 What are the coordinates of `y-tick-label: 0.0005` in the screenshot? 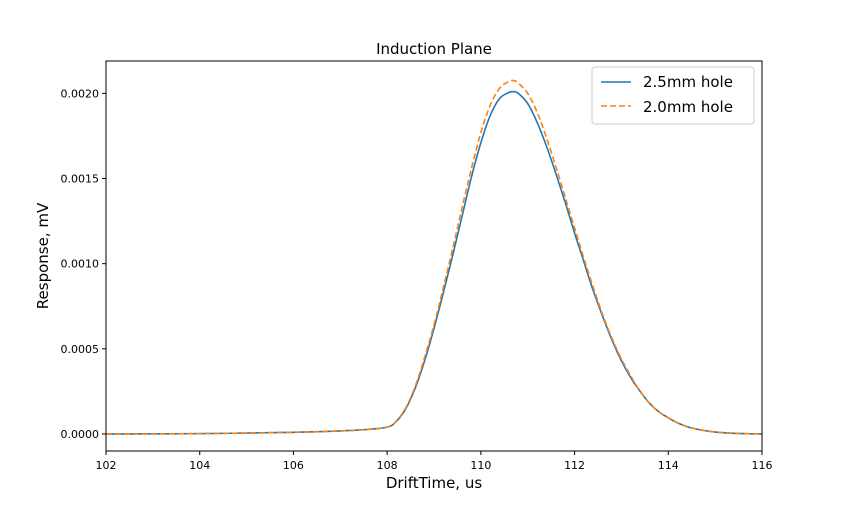 It's located at (80, 349).